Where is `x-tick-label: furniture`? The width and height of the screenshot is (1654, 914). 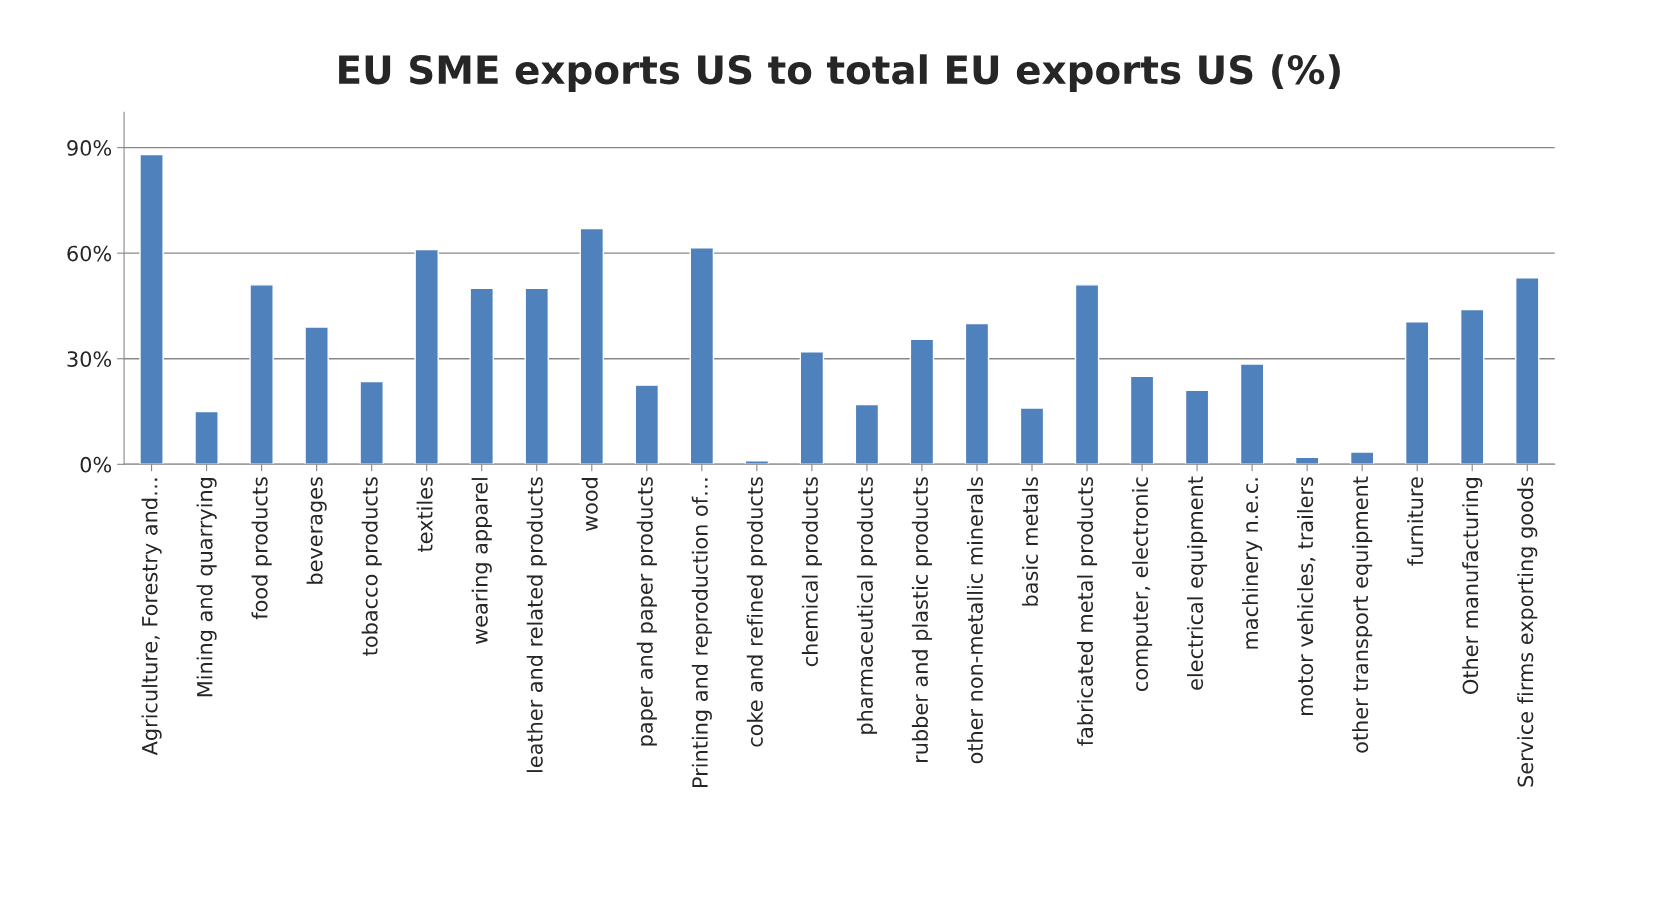 x-tick-label: furniture is located at coordinates (1415, 521).